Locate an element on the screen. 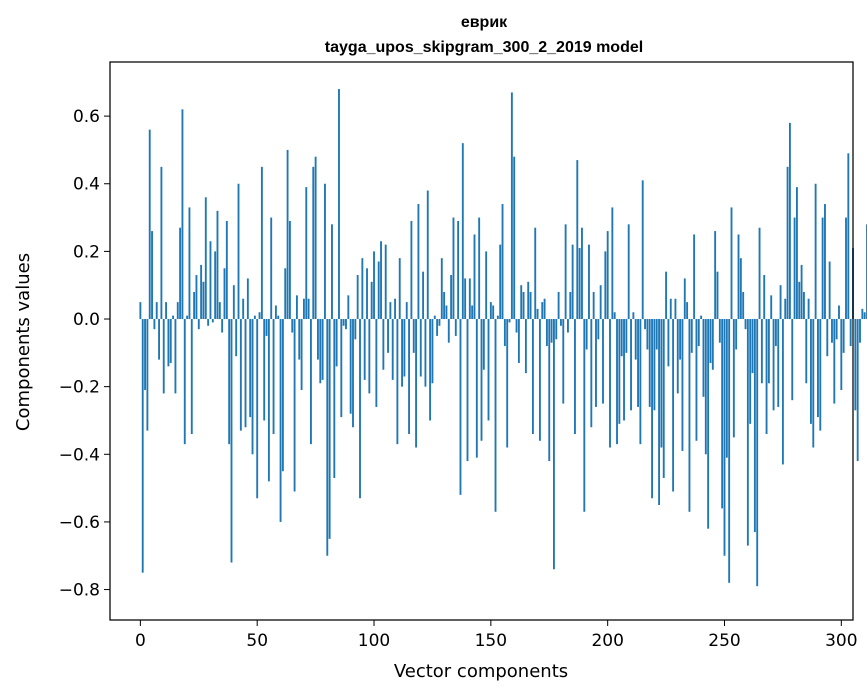  x-tick-label: 300 is located at coordinates (841, 641).